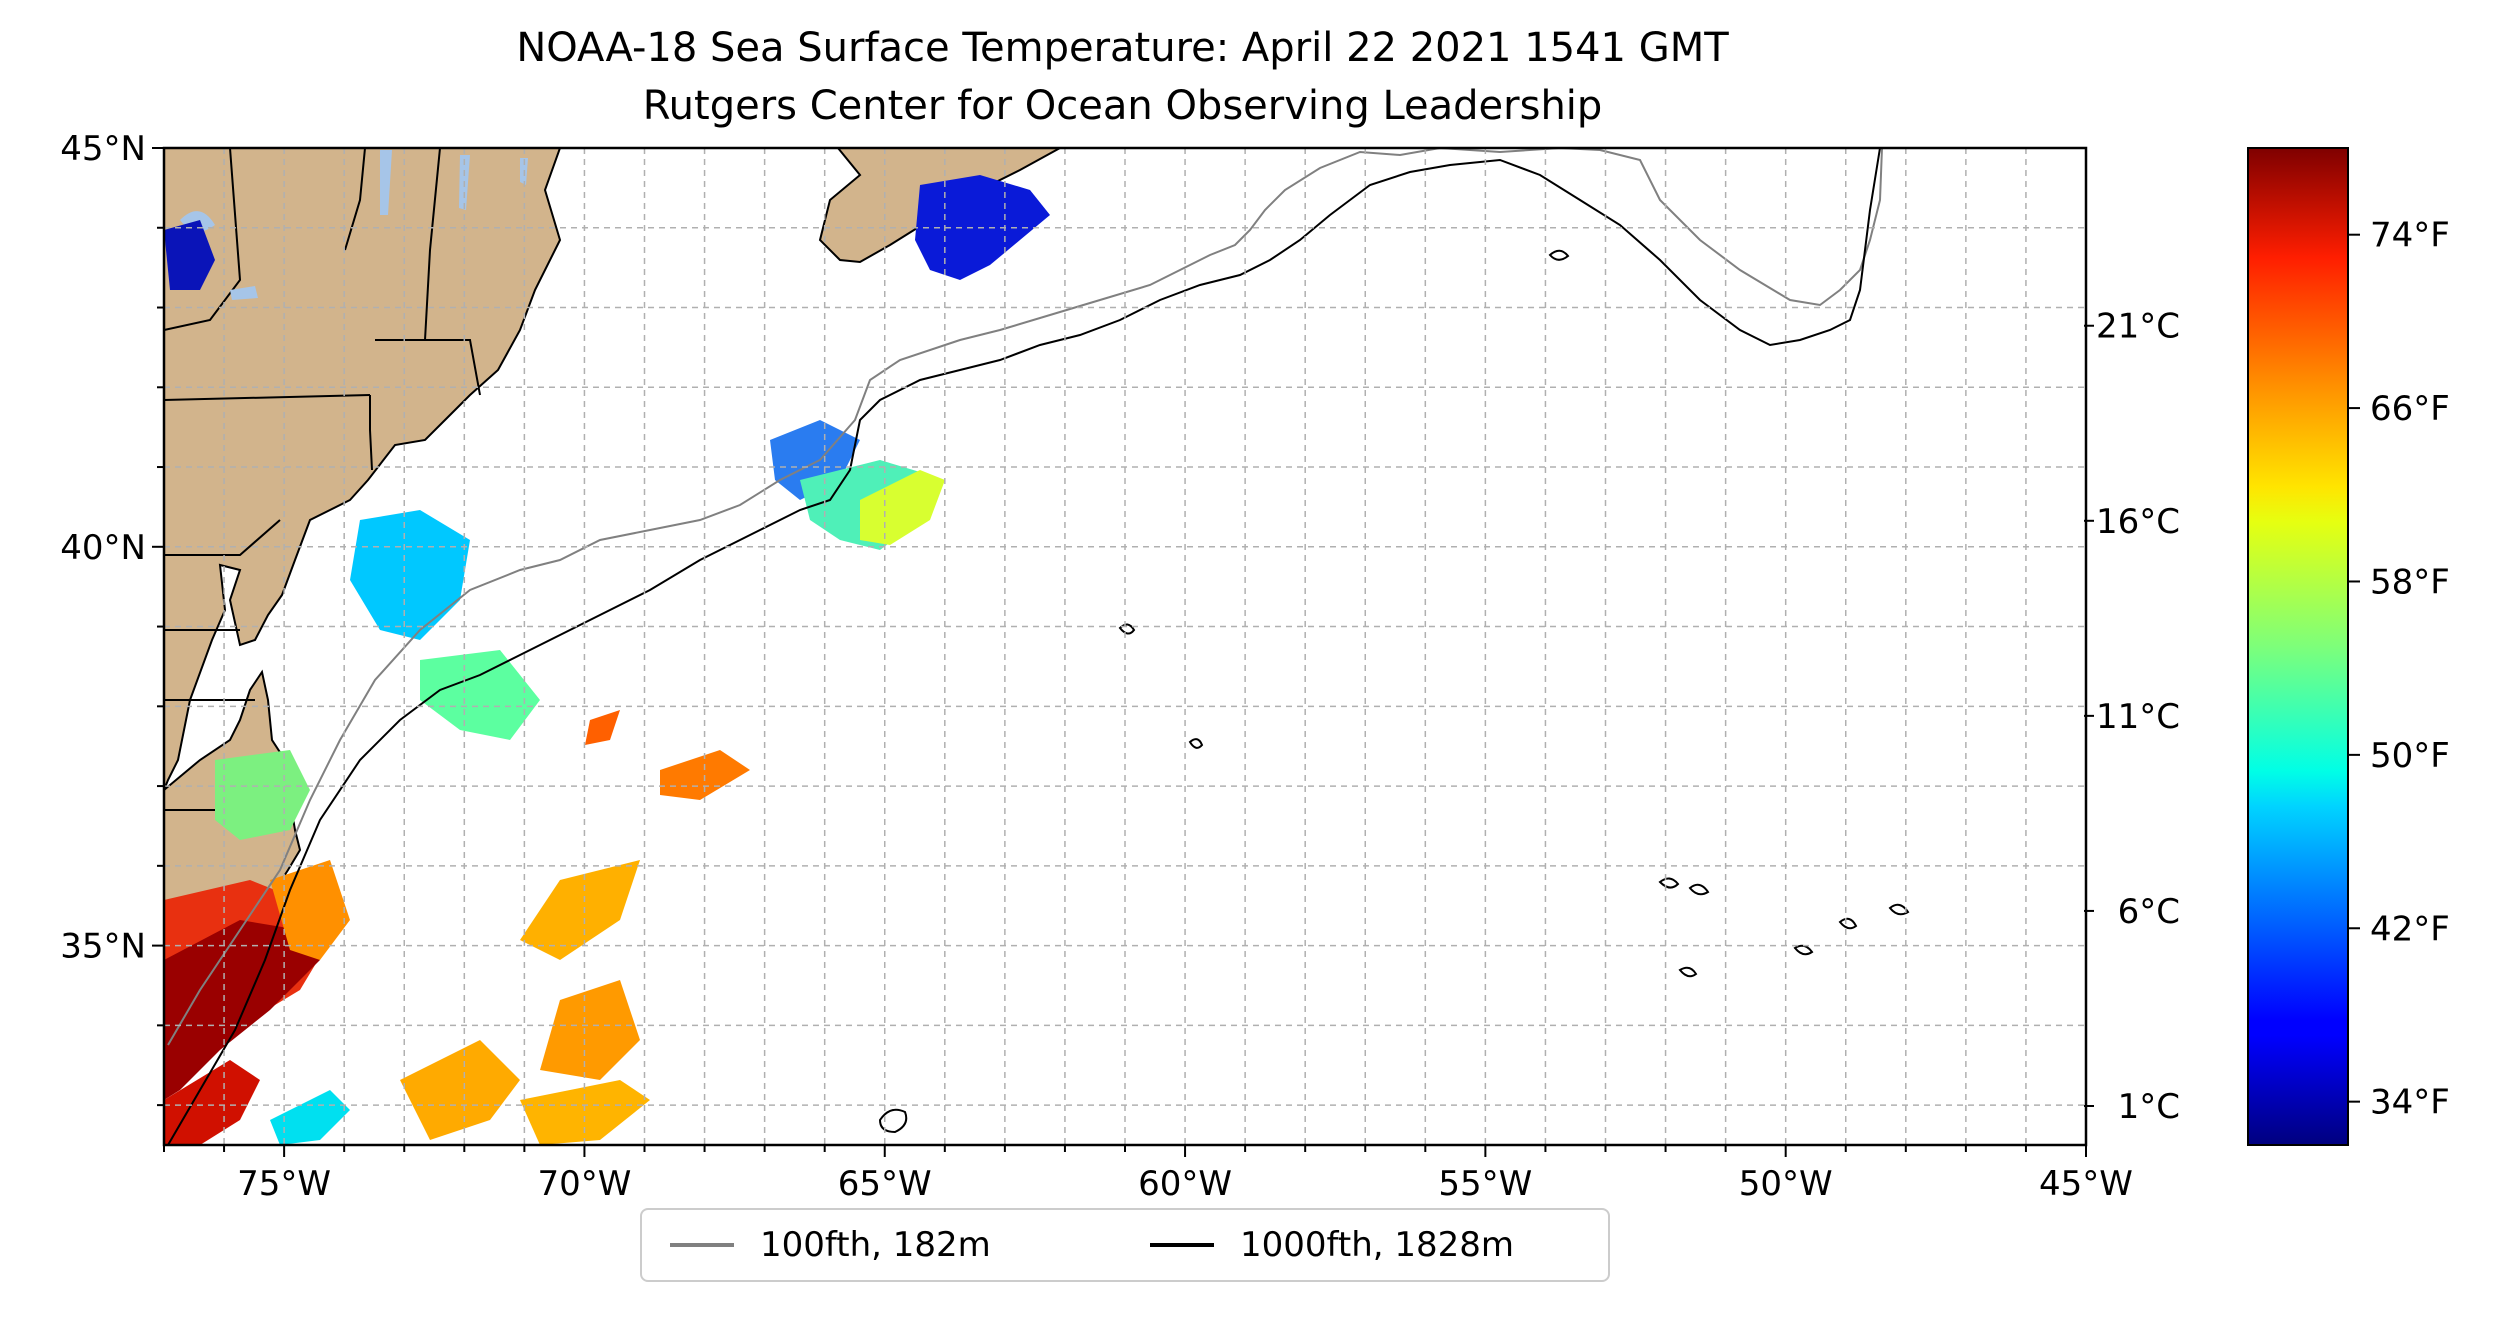 The height and width of the screenshot is (1318, 2502). Describe the element at coordinates (1185, 1184) in the screenshot. I see `lon-tick-label: 60°W` at that location.